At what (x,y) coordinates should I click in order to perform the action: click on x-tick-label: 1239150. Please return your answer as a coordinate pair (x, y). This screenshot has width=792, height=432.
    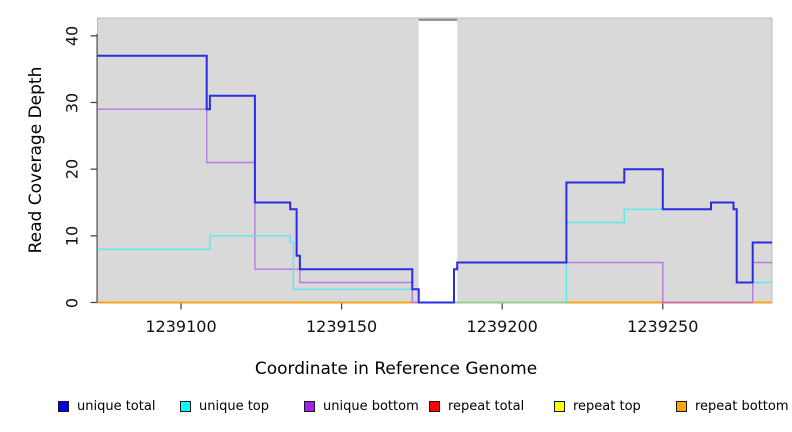
    Looking at the image, I should click on (341, 326).